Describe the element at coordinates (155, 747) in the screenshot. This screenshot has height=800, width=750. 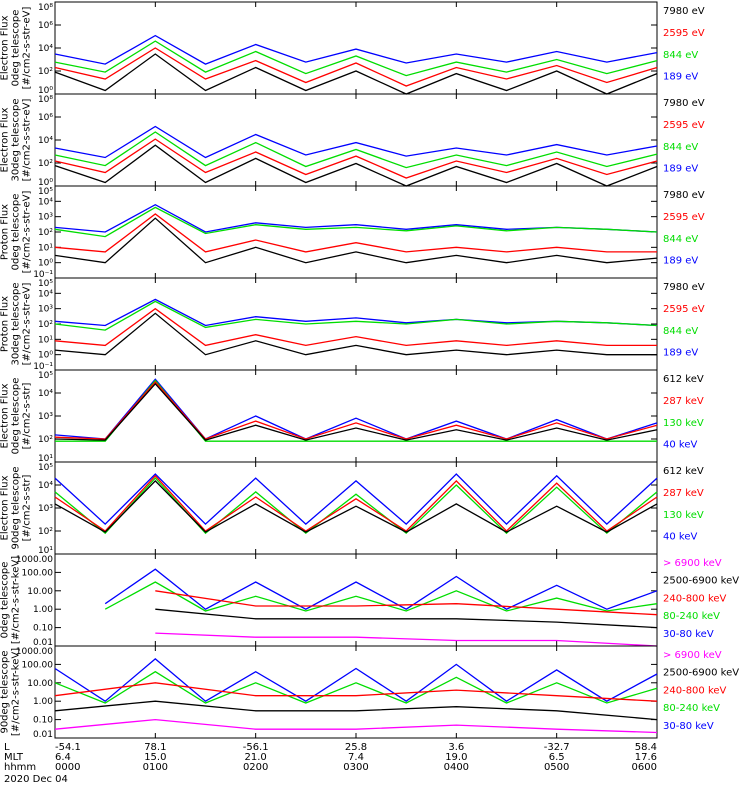
I see `x-tick-label: 78.1` at that location.